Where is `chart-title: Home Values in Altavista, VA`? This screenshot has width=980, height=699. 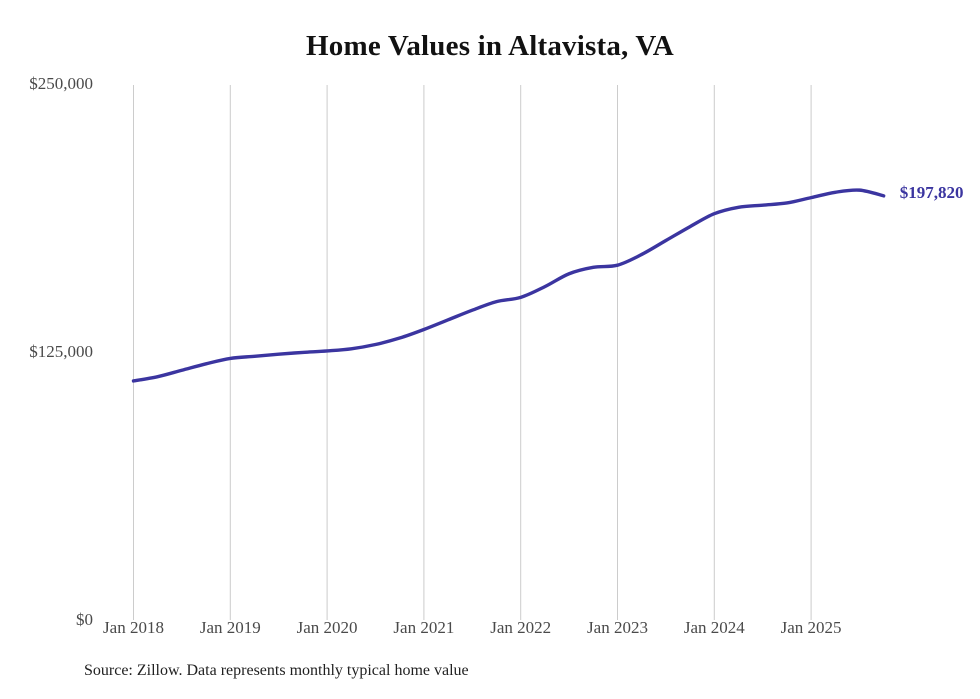 chart-title: Home Values in Altavista, VA is located at coordinates (490, 46).